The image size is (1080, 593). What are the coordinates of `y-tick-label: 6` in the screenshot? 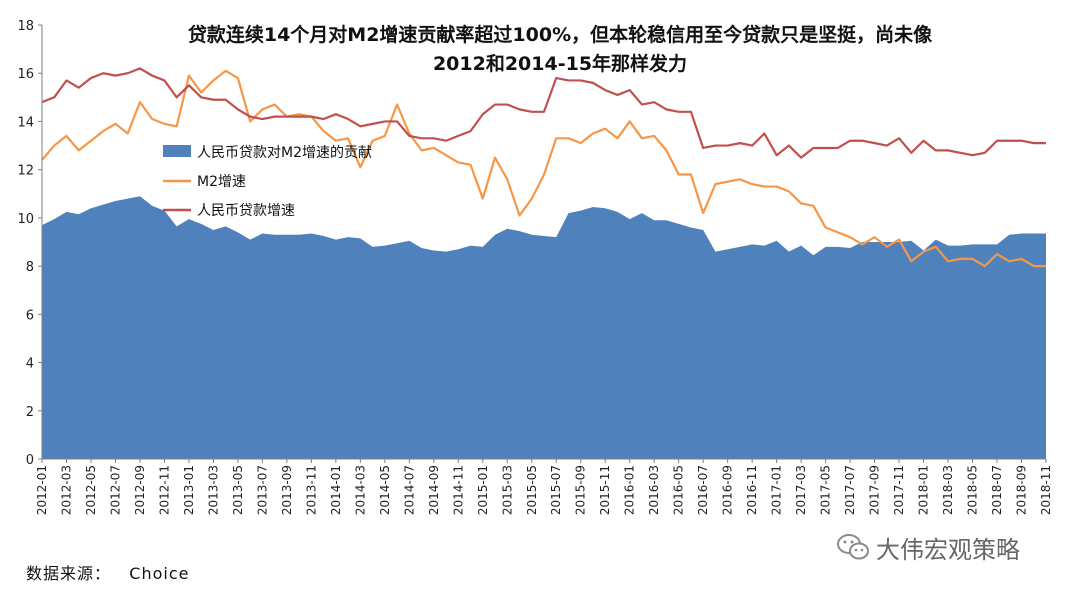 It's located at (30, 315).